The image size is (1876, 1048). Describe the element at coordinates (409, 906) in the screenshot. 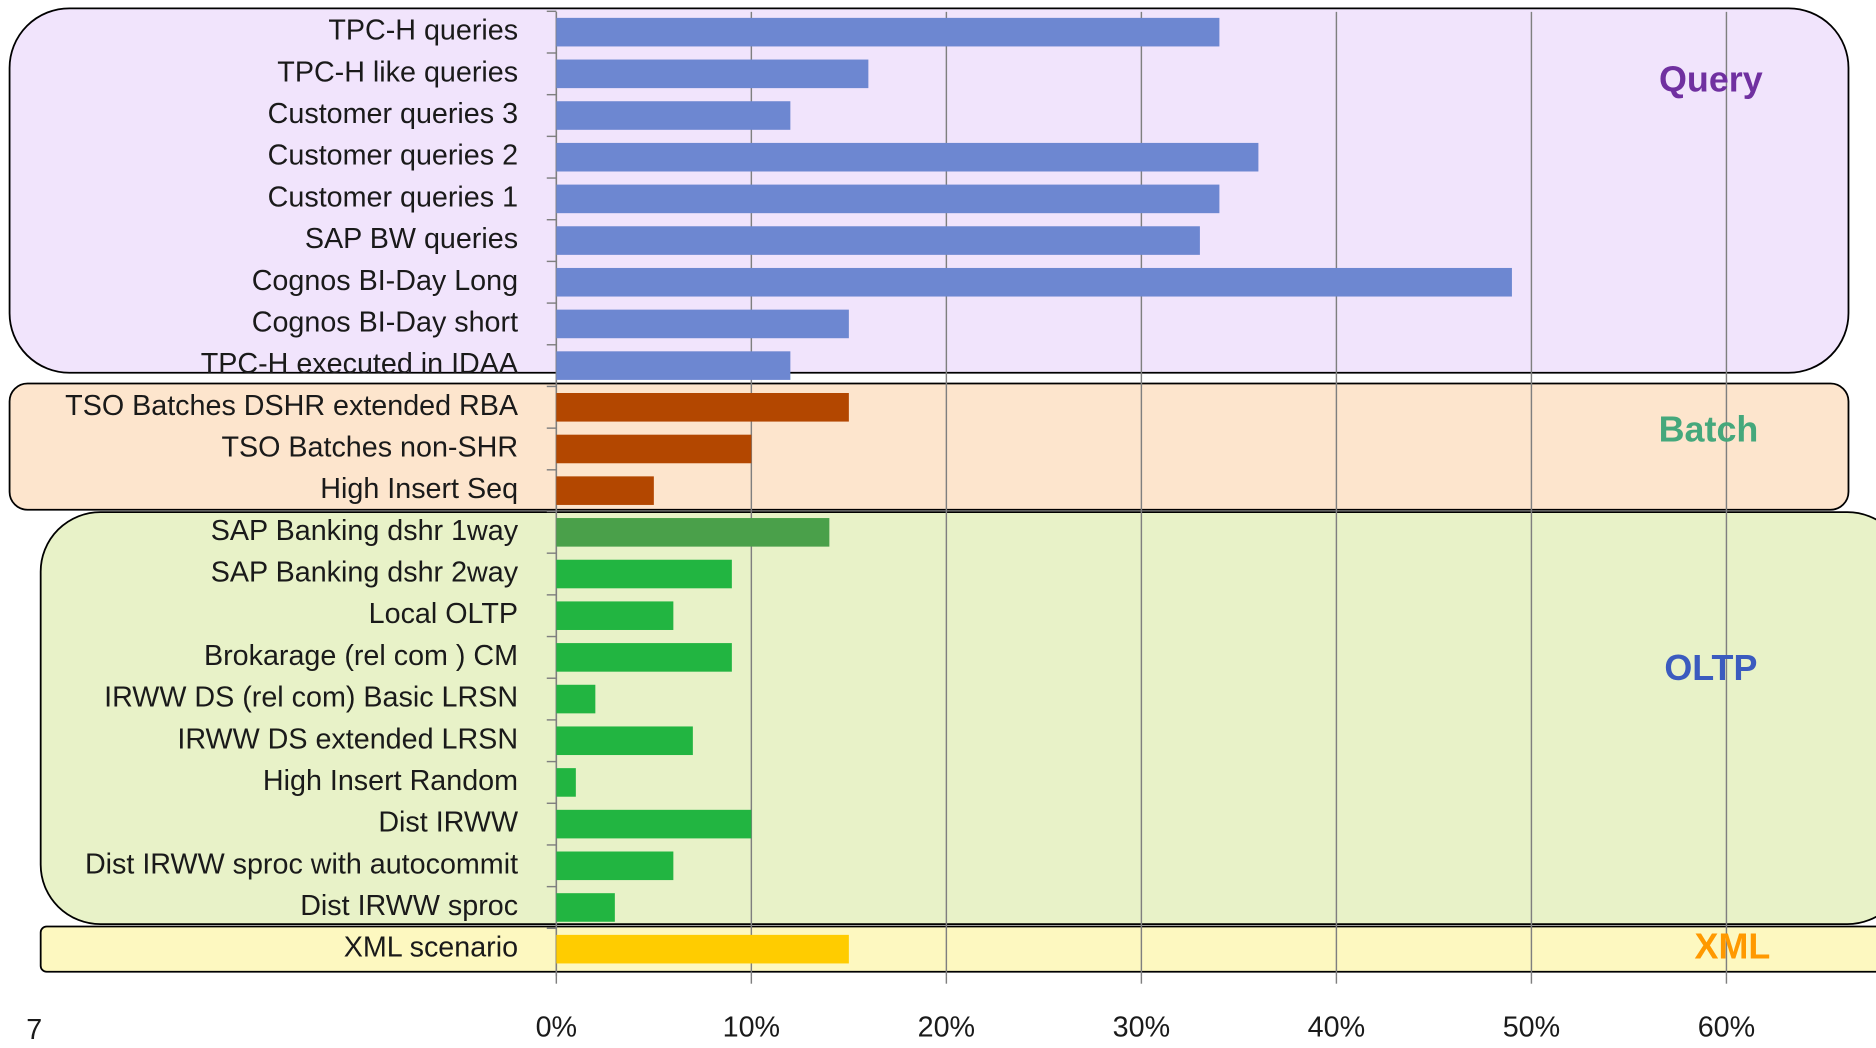

I see `y-tick-label: Dist IRWW sproc` at that location.